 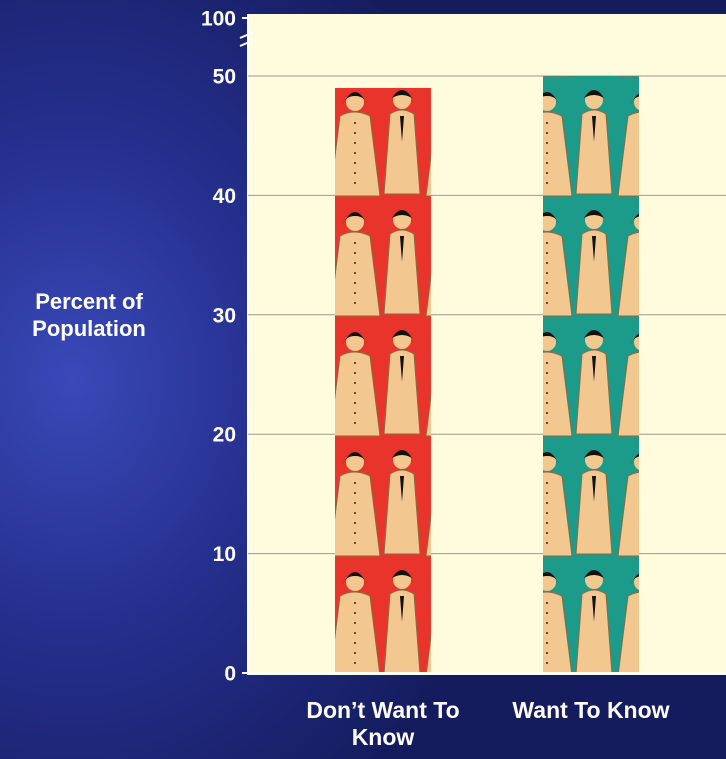 I want to click on x-tick-label: Don’t Want To Know, so click(x=383, y=723).